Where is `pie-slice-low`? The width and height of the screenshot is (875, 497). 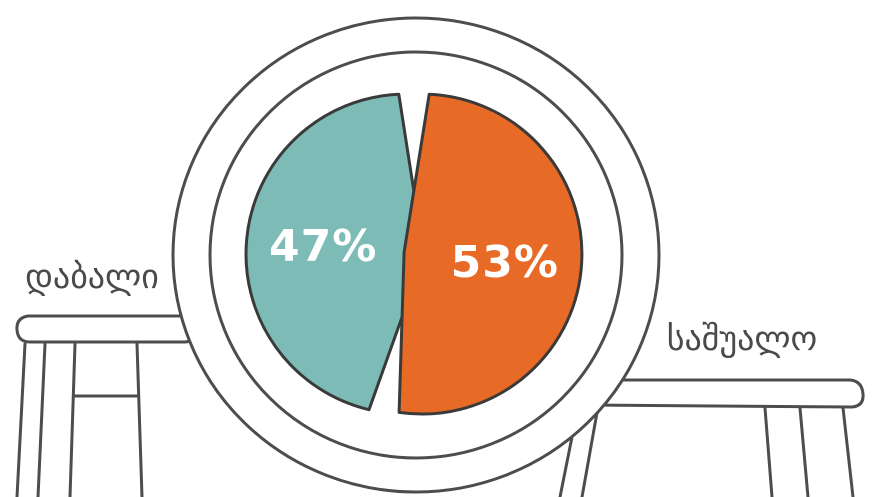
pie-slice-low is located at coordinates (335, 252).